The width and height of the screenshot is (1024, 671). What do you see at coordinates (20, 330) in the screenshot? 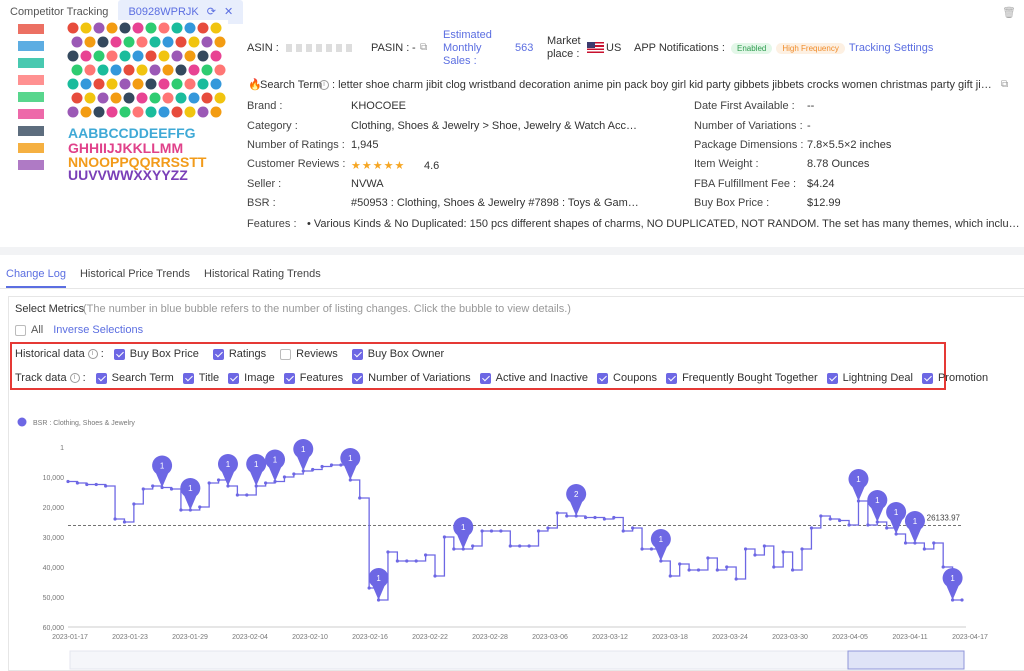
I see `all-checkbox` at bounding box center [20, 330].